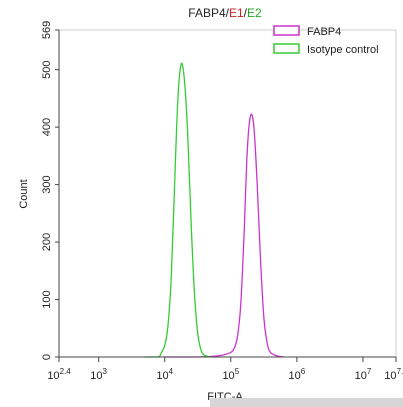 Image resolution: width=403 pixels, height=407 pixels. I want to click on title-part-1: /, so click(228, 13).